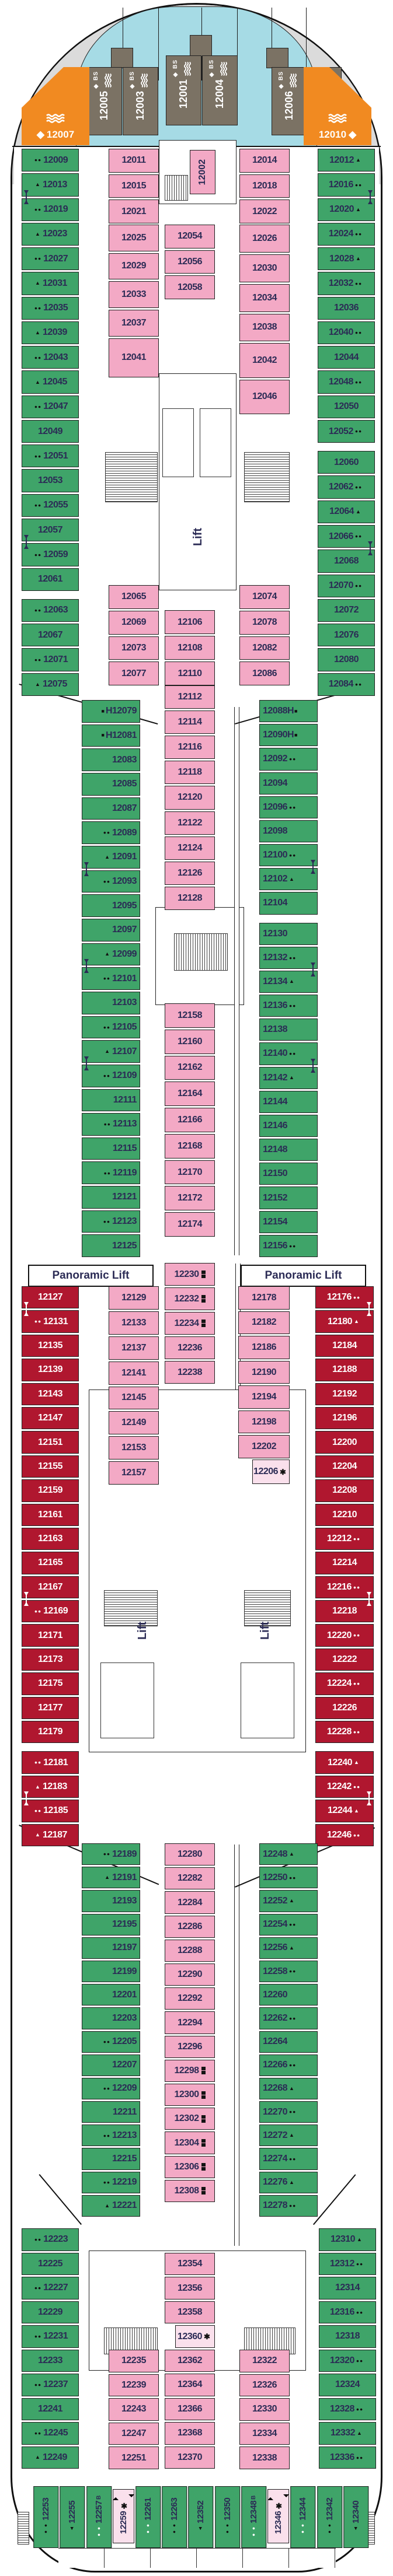  Describe the element at coordinates (55, 106) in the screenshot. I see `cabin-12007: ◆ 12007` at that location.